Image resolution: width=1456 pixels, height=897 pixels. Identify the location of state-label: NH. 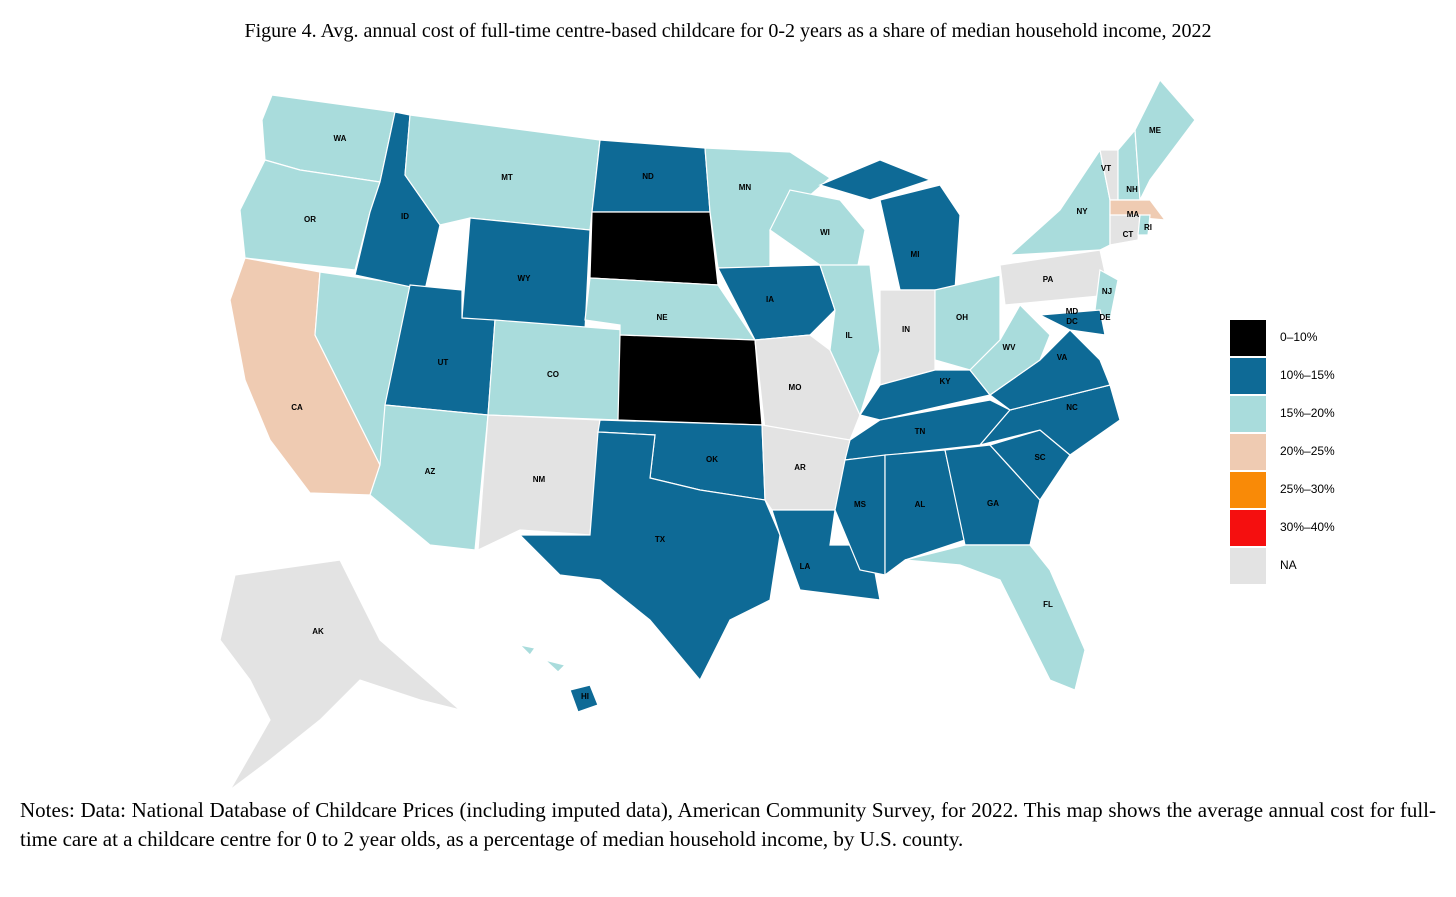
(1132, 189).